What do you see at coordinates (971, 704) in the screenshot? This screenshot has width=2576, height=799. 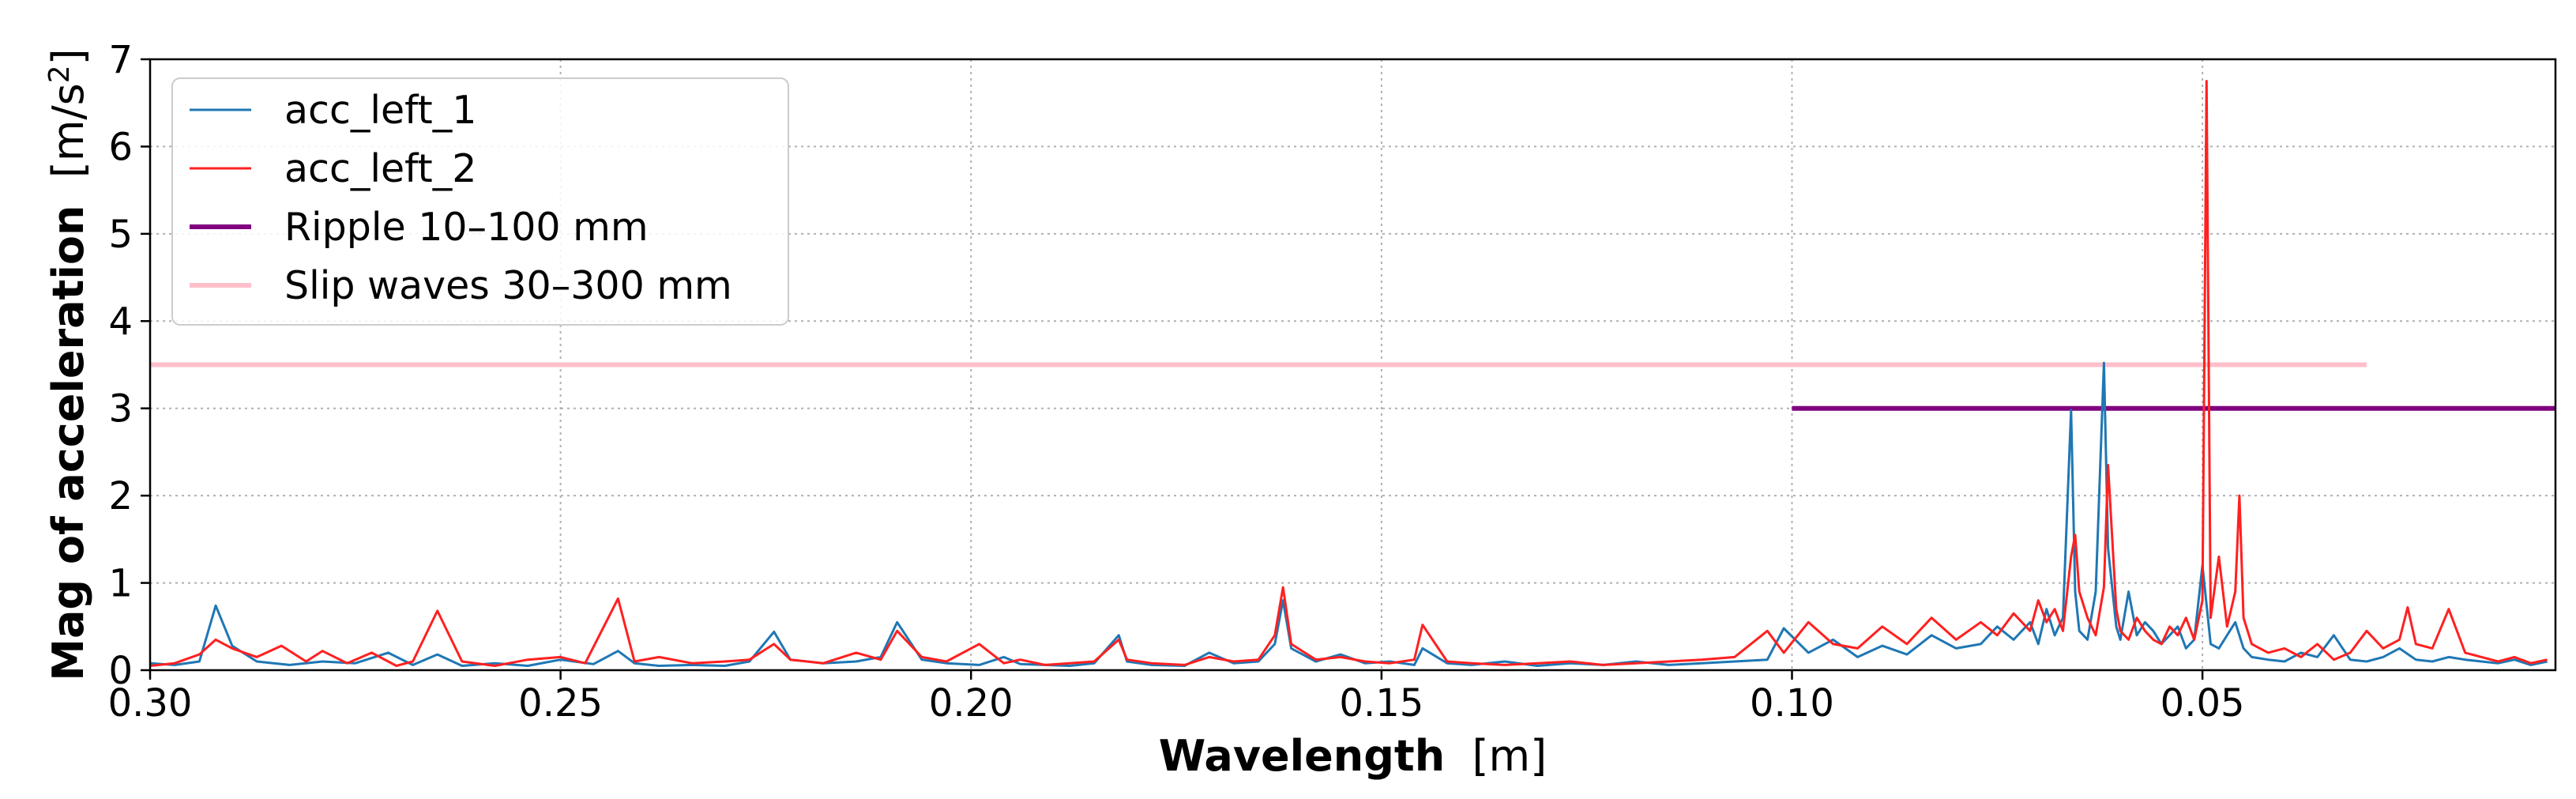 I see `x-tick-label: 0.20` at bounding box center [971, 704].